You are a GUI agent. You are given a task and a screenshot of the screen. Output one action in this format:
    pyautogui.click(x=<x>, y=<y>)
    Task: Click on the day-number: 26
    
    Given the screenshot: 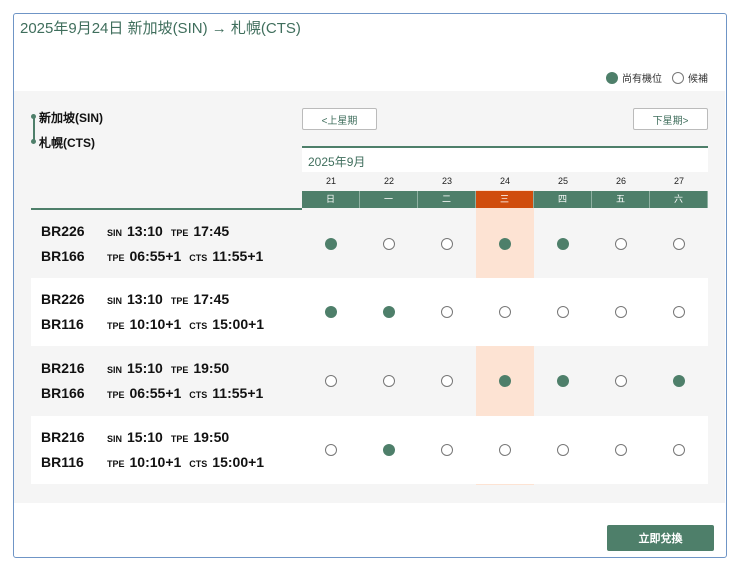 What is the action you would take?
    pyautogui.click(x=620, y=181)
    